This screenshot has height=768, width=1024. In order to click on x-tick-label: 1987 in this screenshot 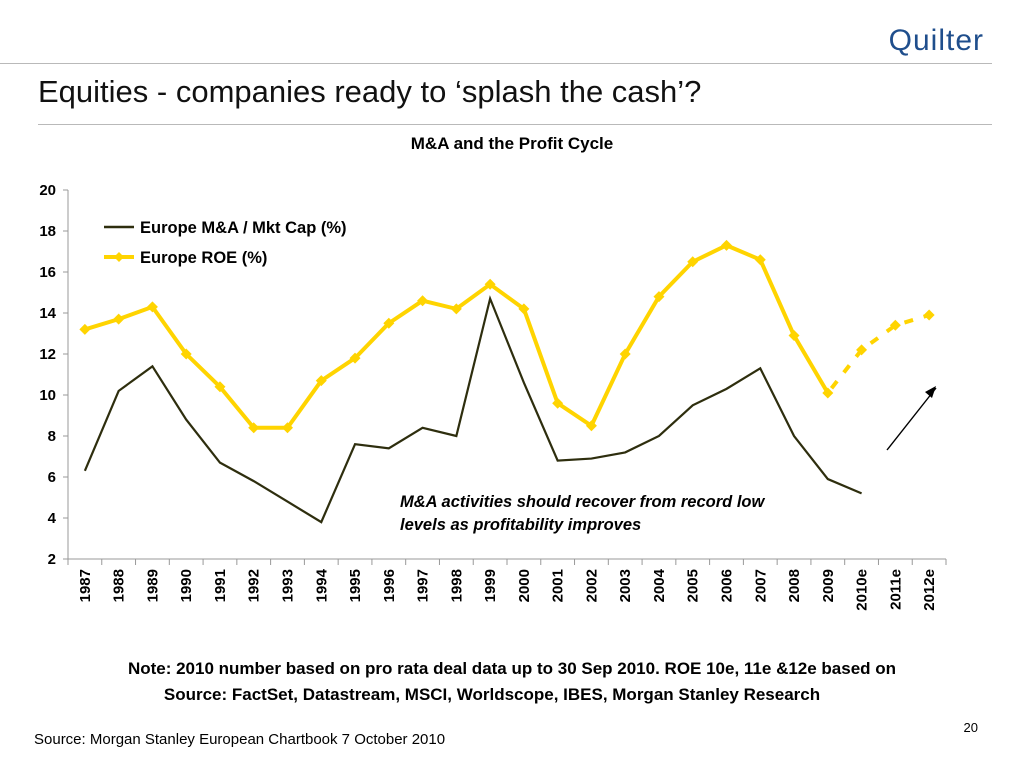, I will do `click(85, 585)`.